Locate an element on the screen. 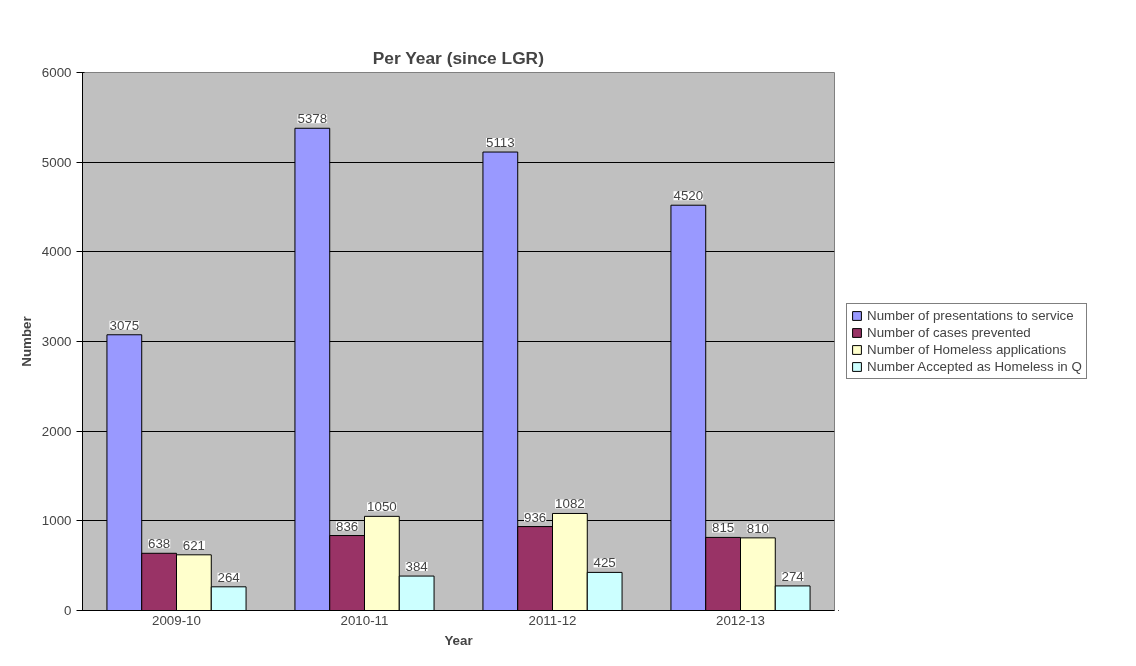 The width and height of the screenshot is (1136, 666). data-label: 810 is located at coordinates (758, 528).